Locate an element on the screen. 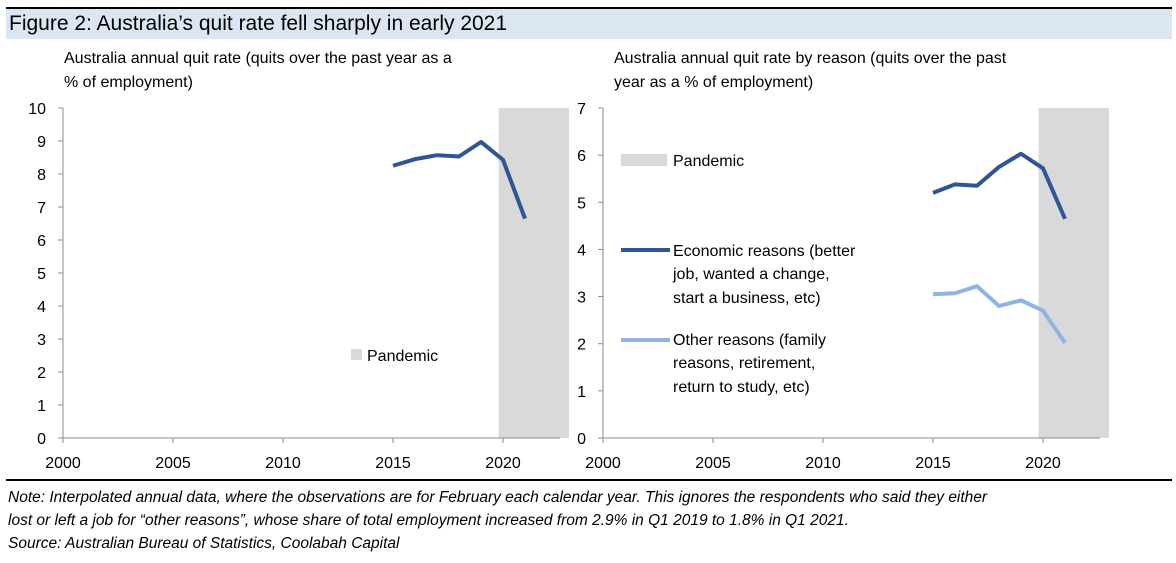  left-y-tick-label: 7 is located at coordinates (41, 208).